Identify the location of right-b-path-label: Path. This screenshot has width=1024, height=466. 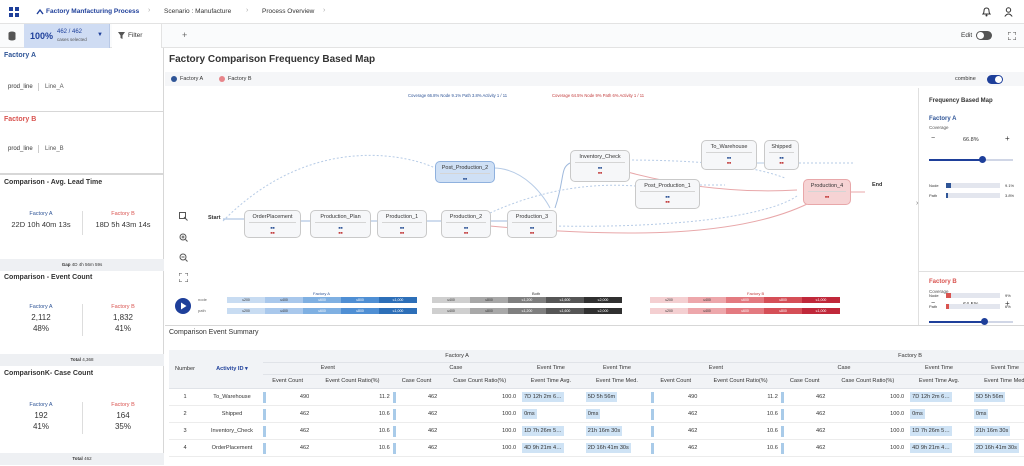
(933, 306).